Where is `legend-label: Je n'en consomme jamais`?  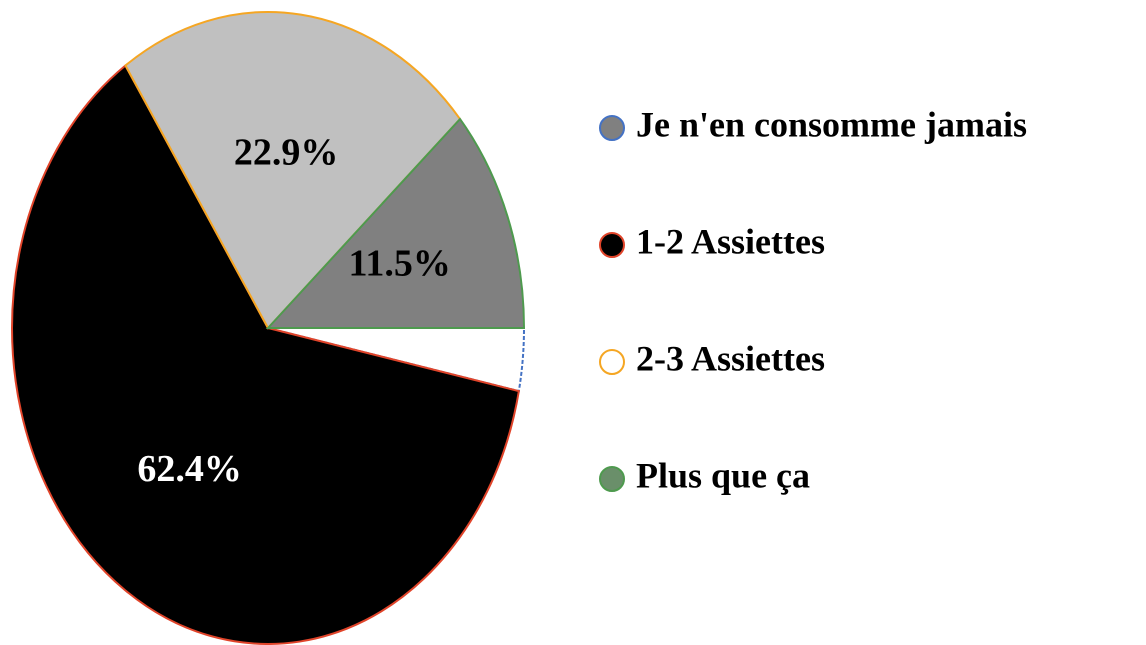
legend-label: Je n'en consomme jamais is located at coordinates (831, 124).